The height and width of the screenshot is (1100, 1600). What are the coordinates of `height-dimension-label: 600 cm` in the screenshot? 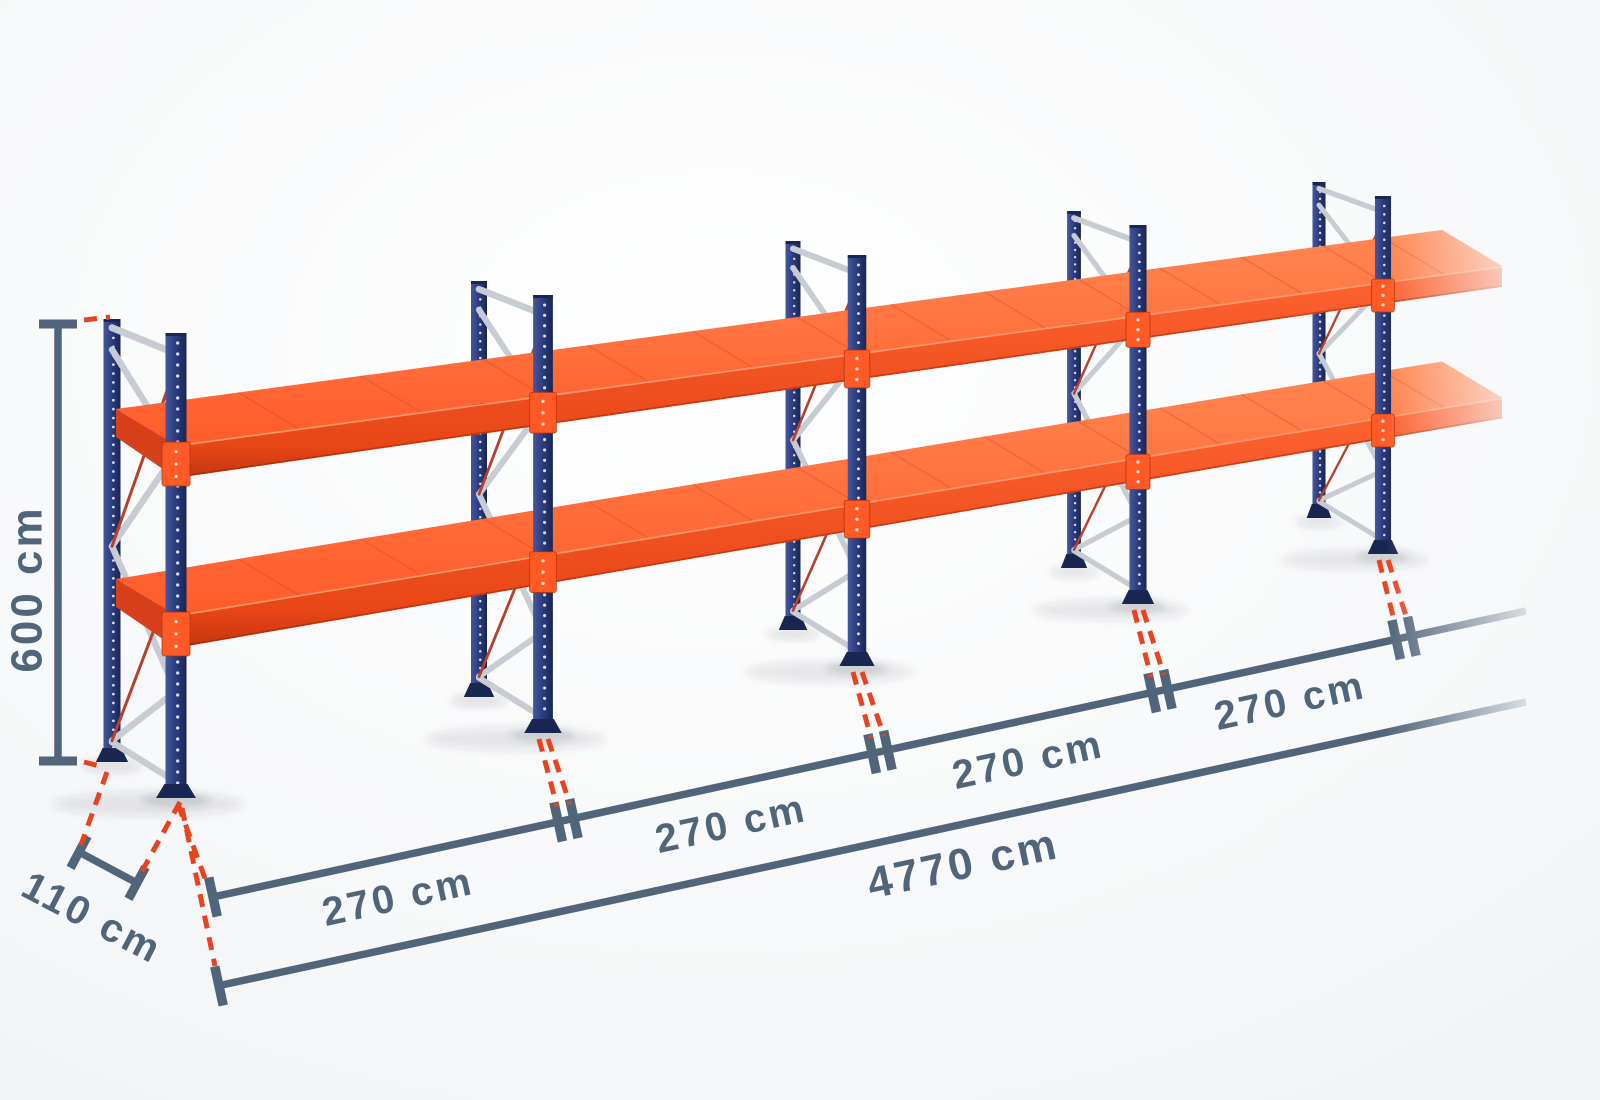 It's located at (27, 588).